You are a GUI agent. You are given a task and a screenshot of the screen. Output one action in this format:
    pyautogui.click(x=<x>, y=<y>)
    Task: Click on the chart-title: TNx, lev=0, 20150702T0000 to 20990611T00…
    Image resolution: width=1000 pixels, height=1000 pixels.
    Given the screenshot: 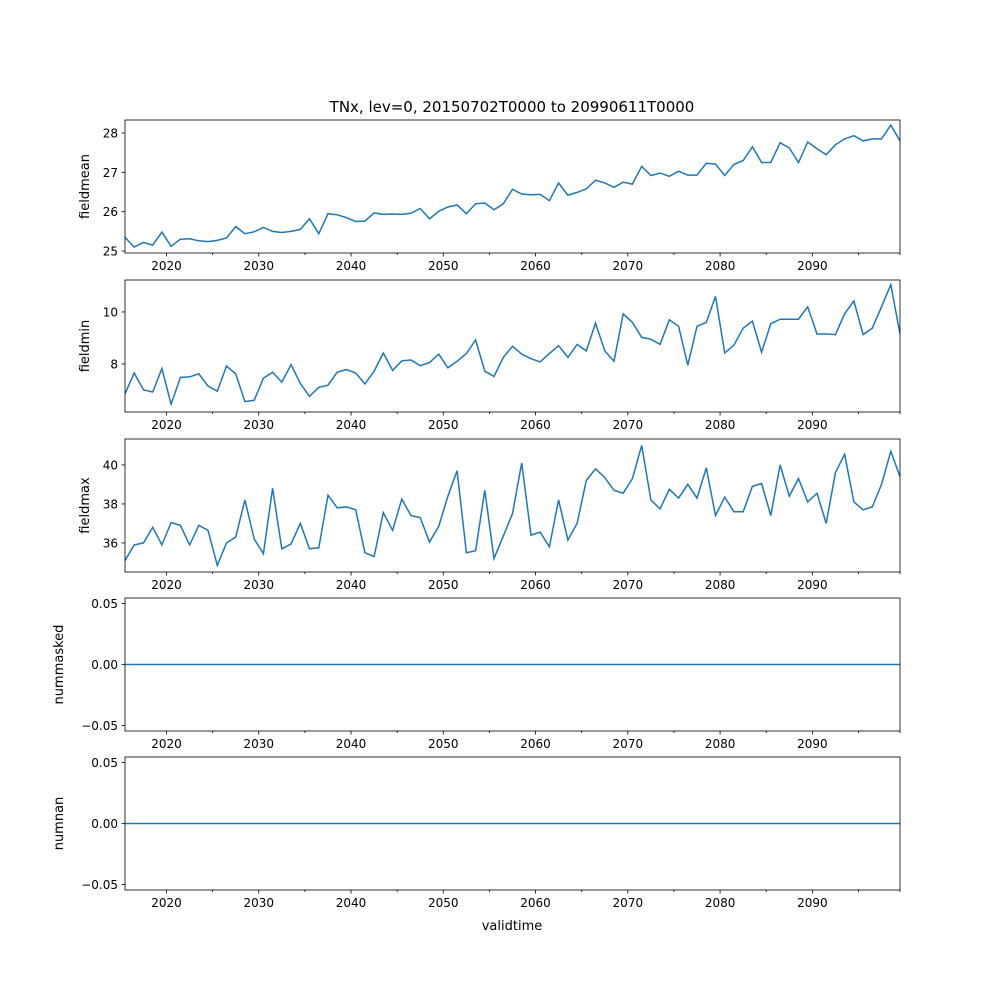 What is the action you would take?
    pyautogui.click(x=512, y=107)
    